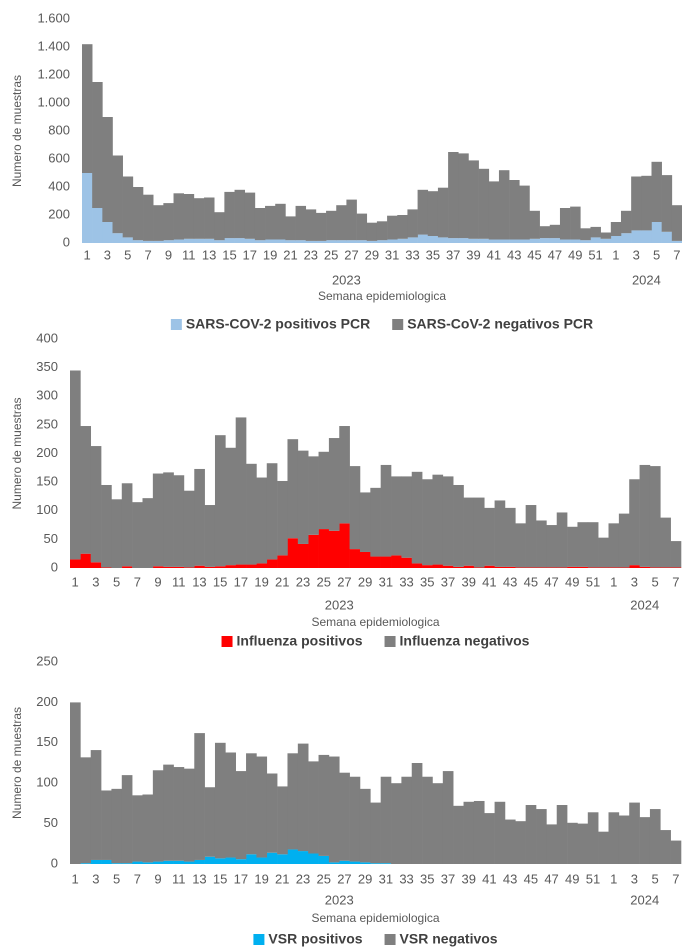 This screenshot has height=949, width=682. I want to click on x-tick-label: 3, so click(636, 254).